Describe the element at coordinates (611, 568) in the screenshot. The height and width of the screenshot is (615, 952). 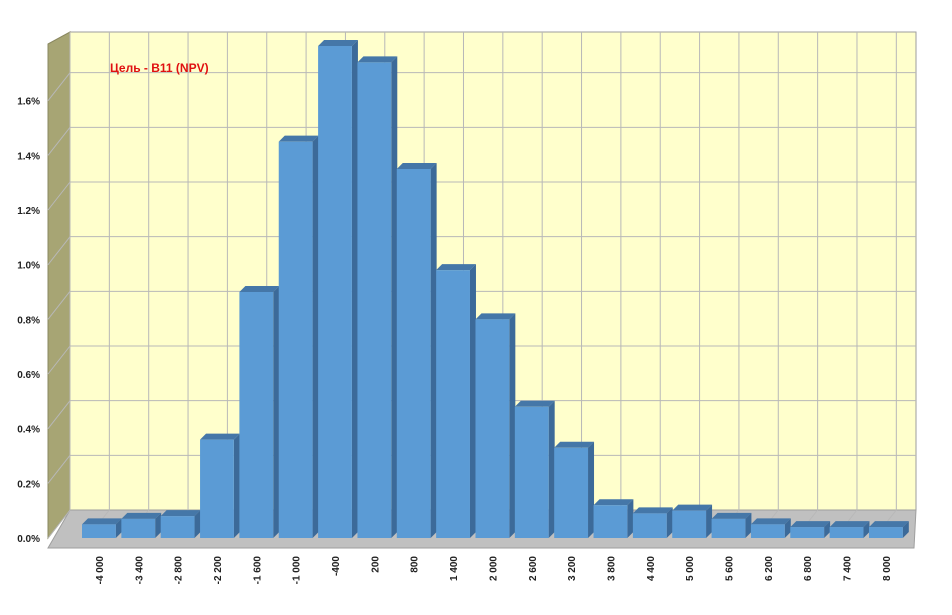
I see `x-tick-label: 3 800` at that location.